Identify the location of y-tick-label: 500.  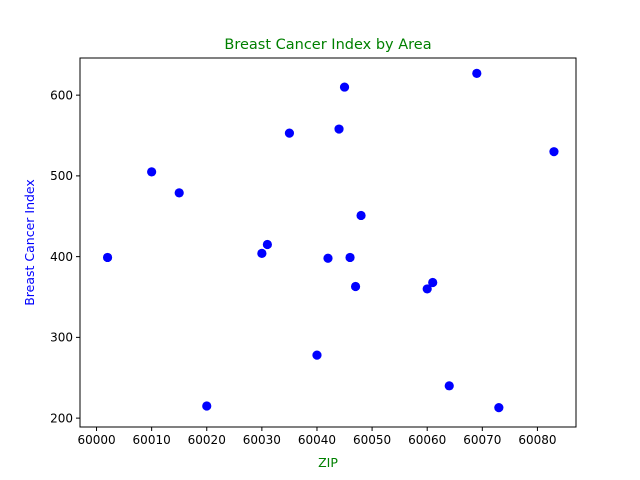
(61, 176).